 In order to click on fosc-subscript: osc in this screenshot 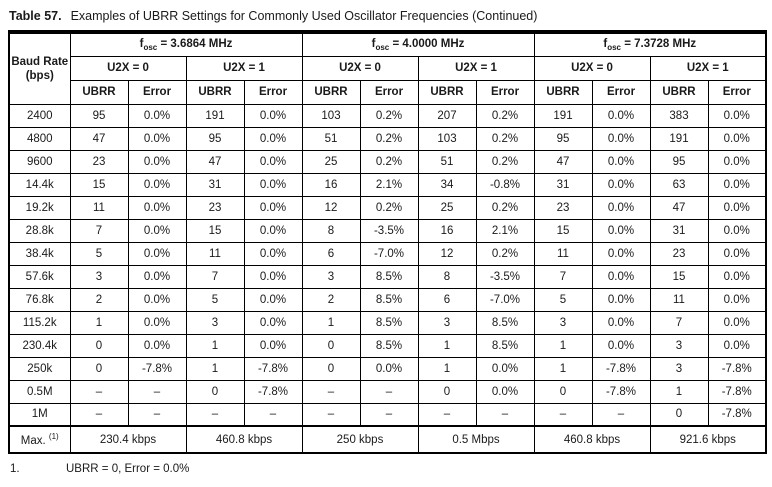, I will do `click(614, 47)`.